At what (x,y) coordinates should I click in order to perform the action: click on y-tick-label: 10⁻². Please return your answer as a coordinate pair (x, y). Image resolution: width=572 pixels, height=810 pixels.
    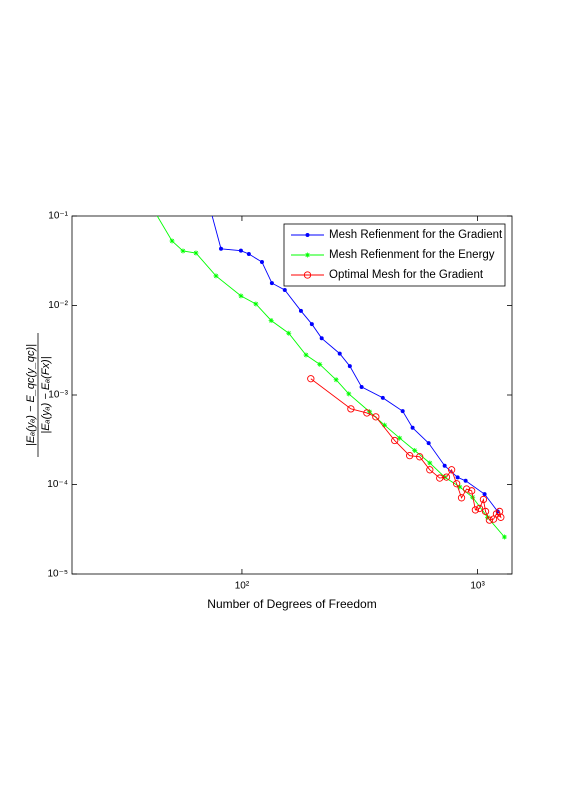
    Looking at the image, I should click on (58, 305).